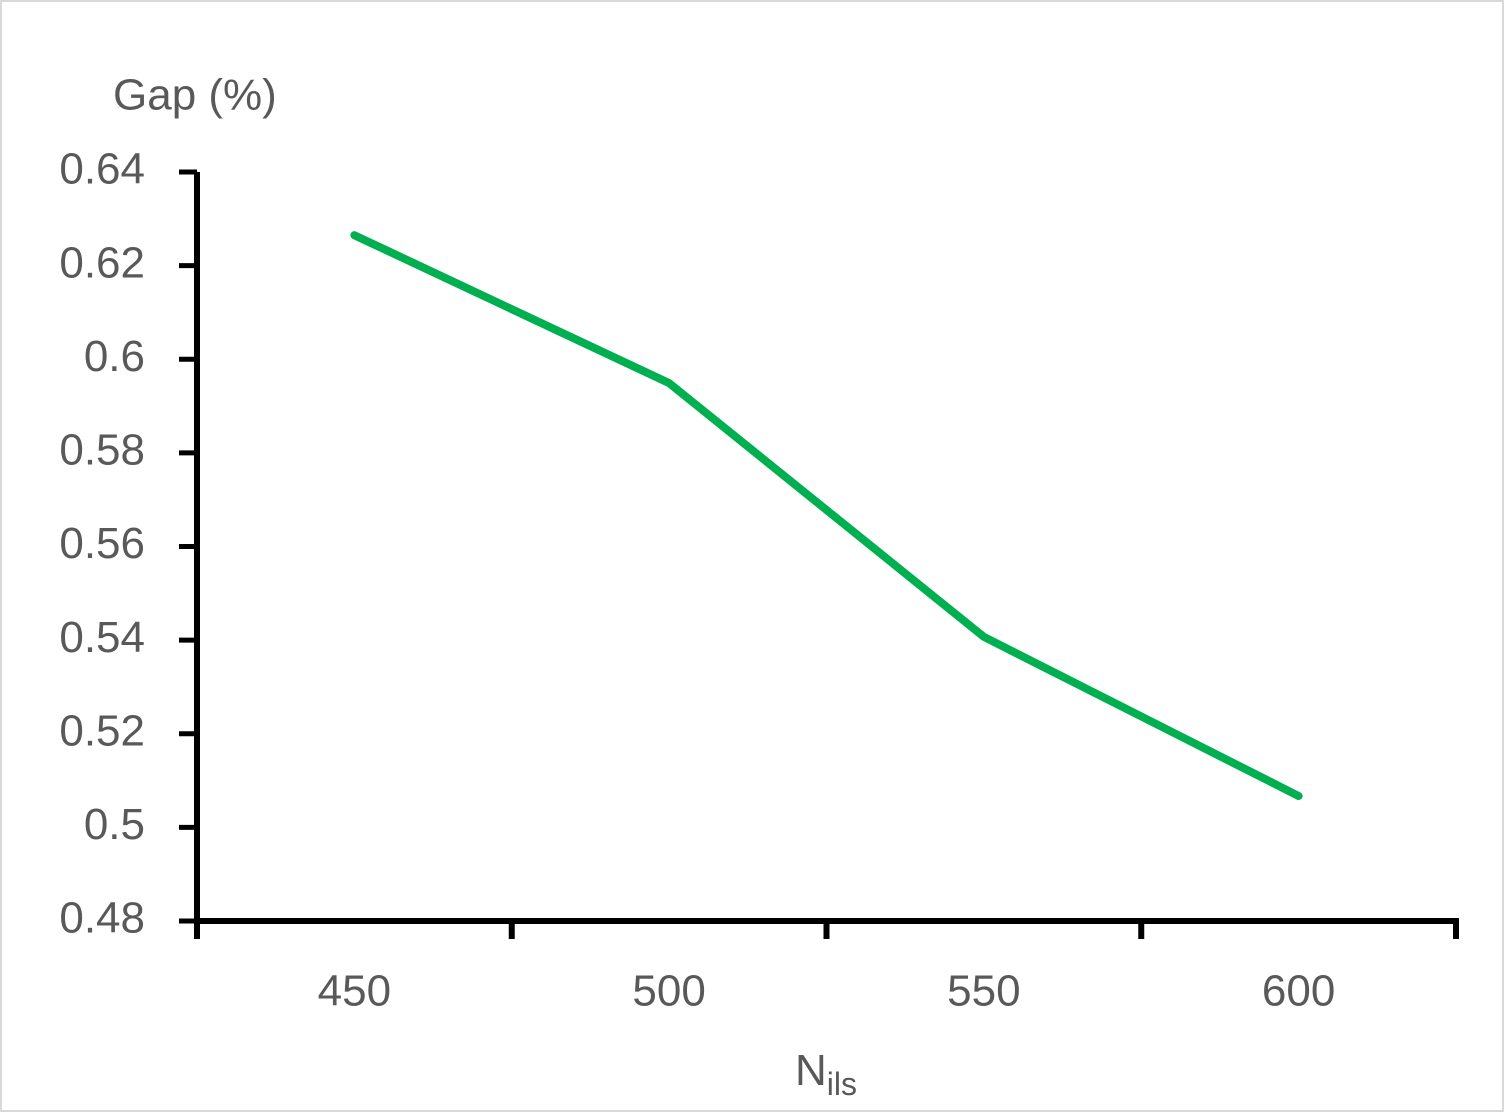 The height and width of the screenshot is (1112, 1504). Describe the element at coordinates (102, 730) in the screenshot. I see `y-tick-label: 0.52` at that location.